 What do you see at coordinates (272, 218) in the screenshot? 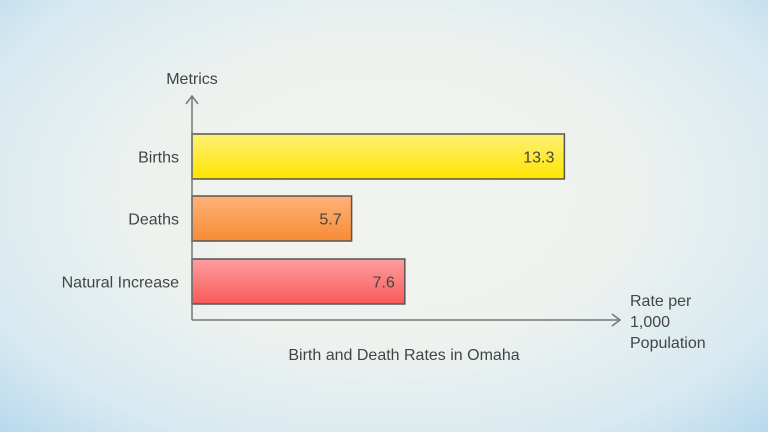
I see `bar-deaths` at bounding box center [272, 218].